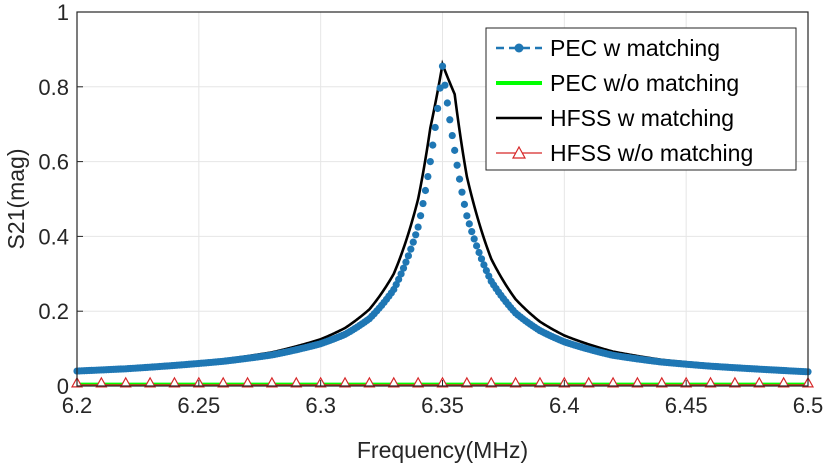 This screenshot has width=827, height=468. Describe the element at coordinates (442, 450) in the screenshot. I see `x-axis-label: Frequency(MHz)` at that location.